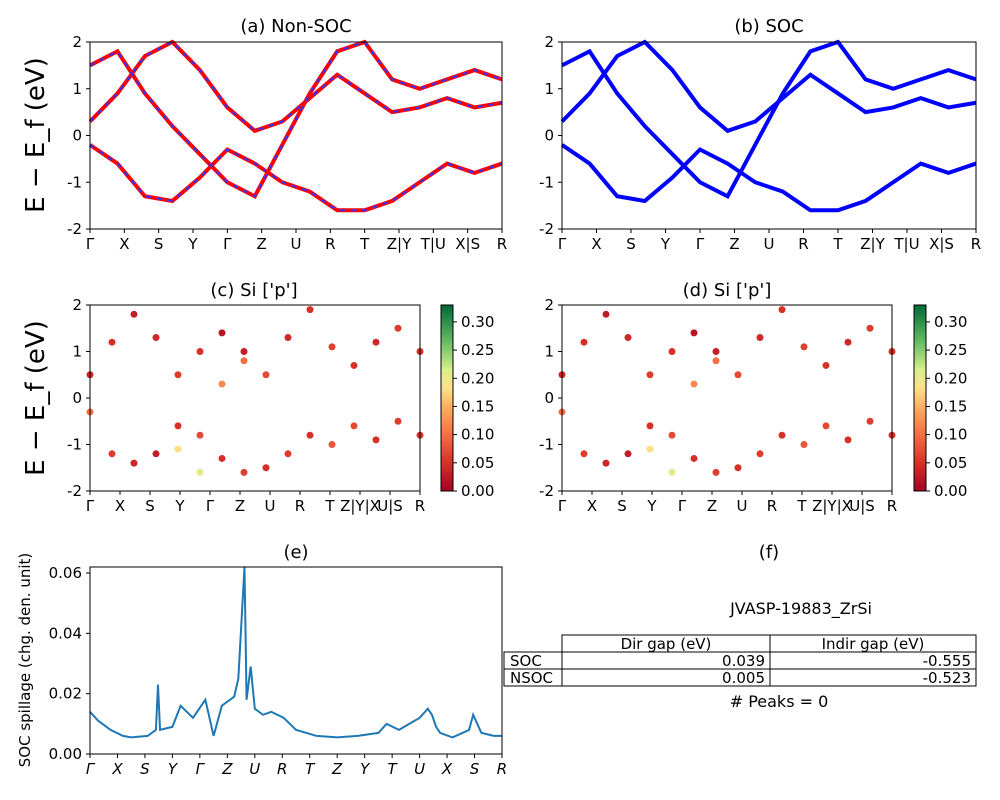  I want to click on panel-f-title: (f), so click(769, 552).